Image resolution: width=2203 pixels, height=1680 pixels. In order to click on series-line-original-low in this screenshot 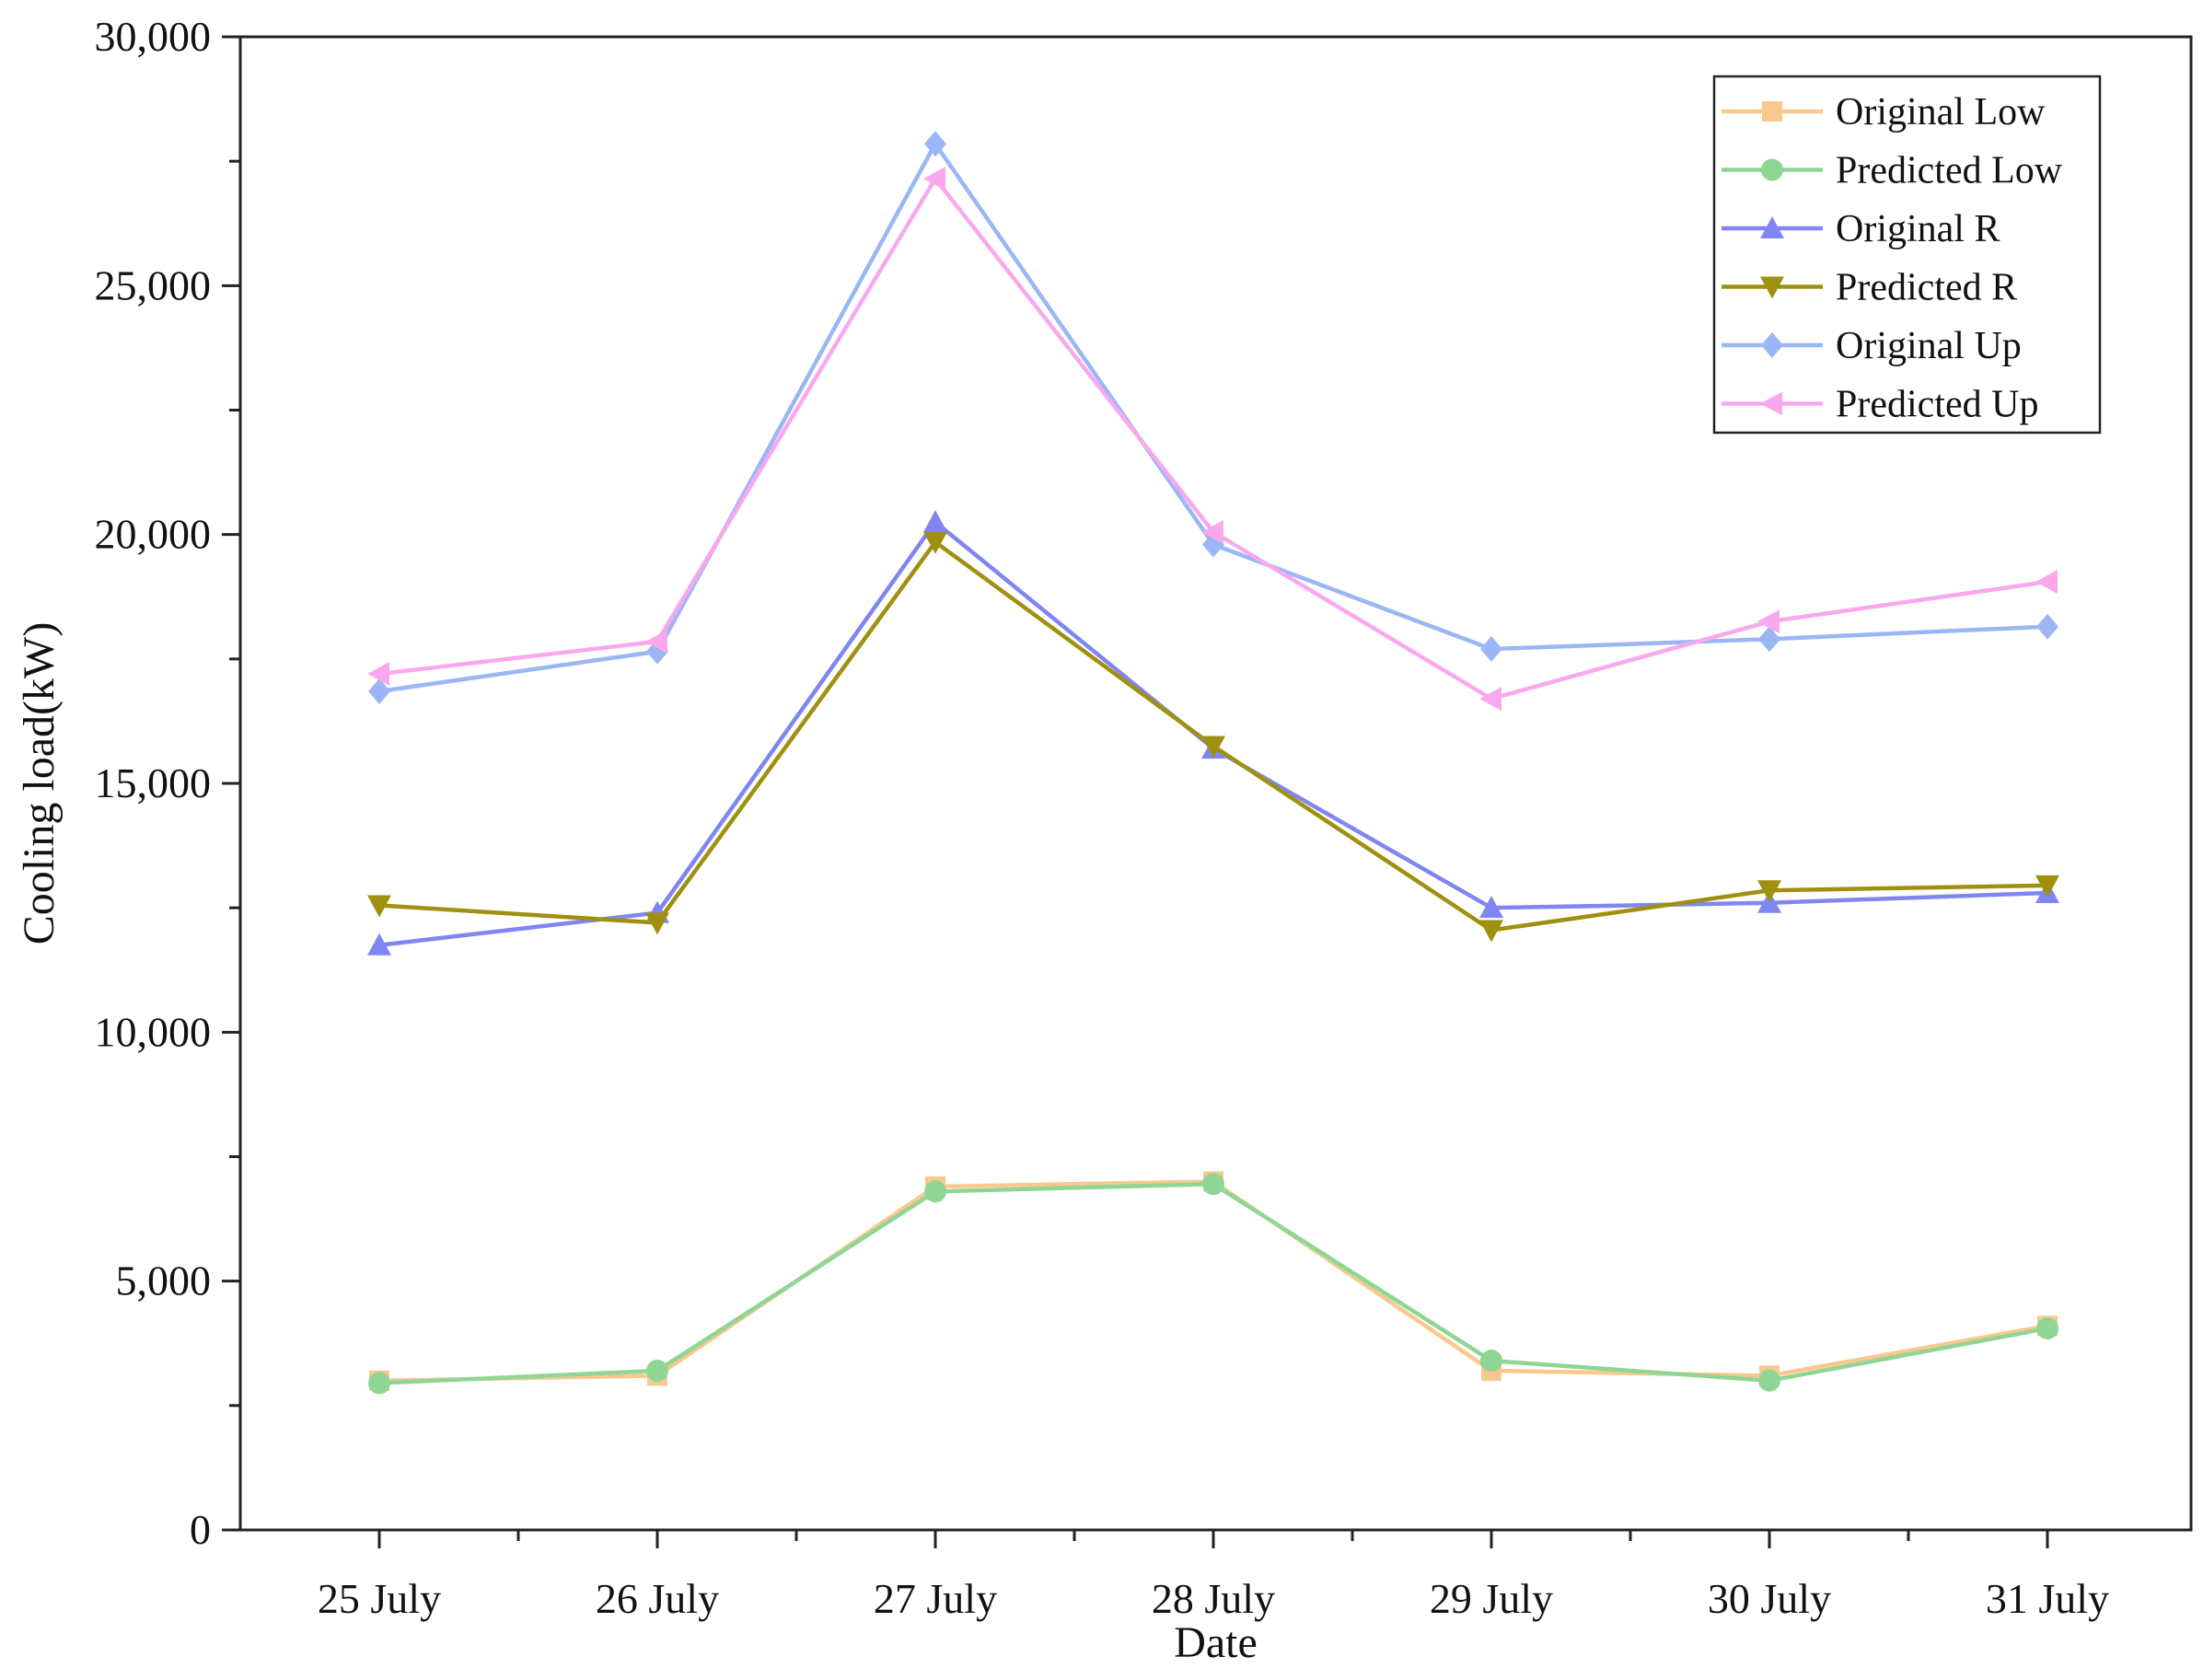, I will do `click(1213, 1281)`.